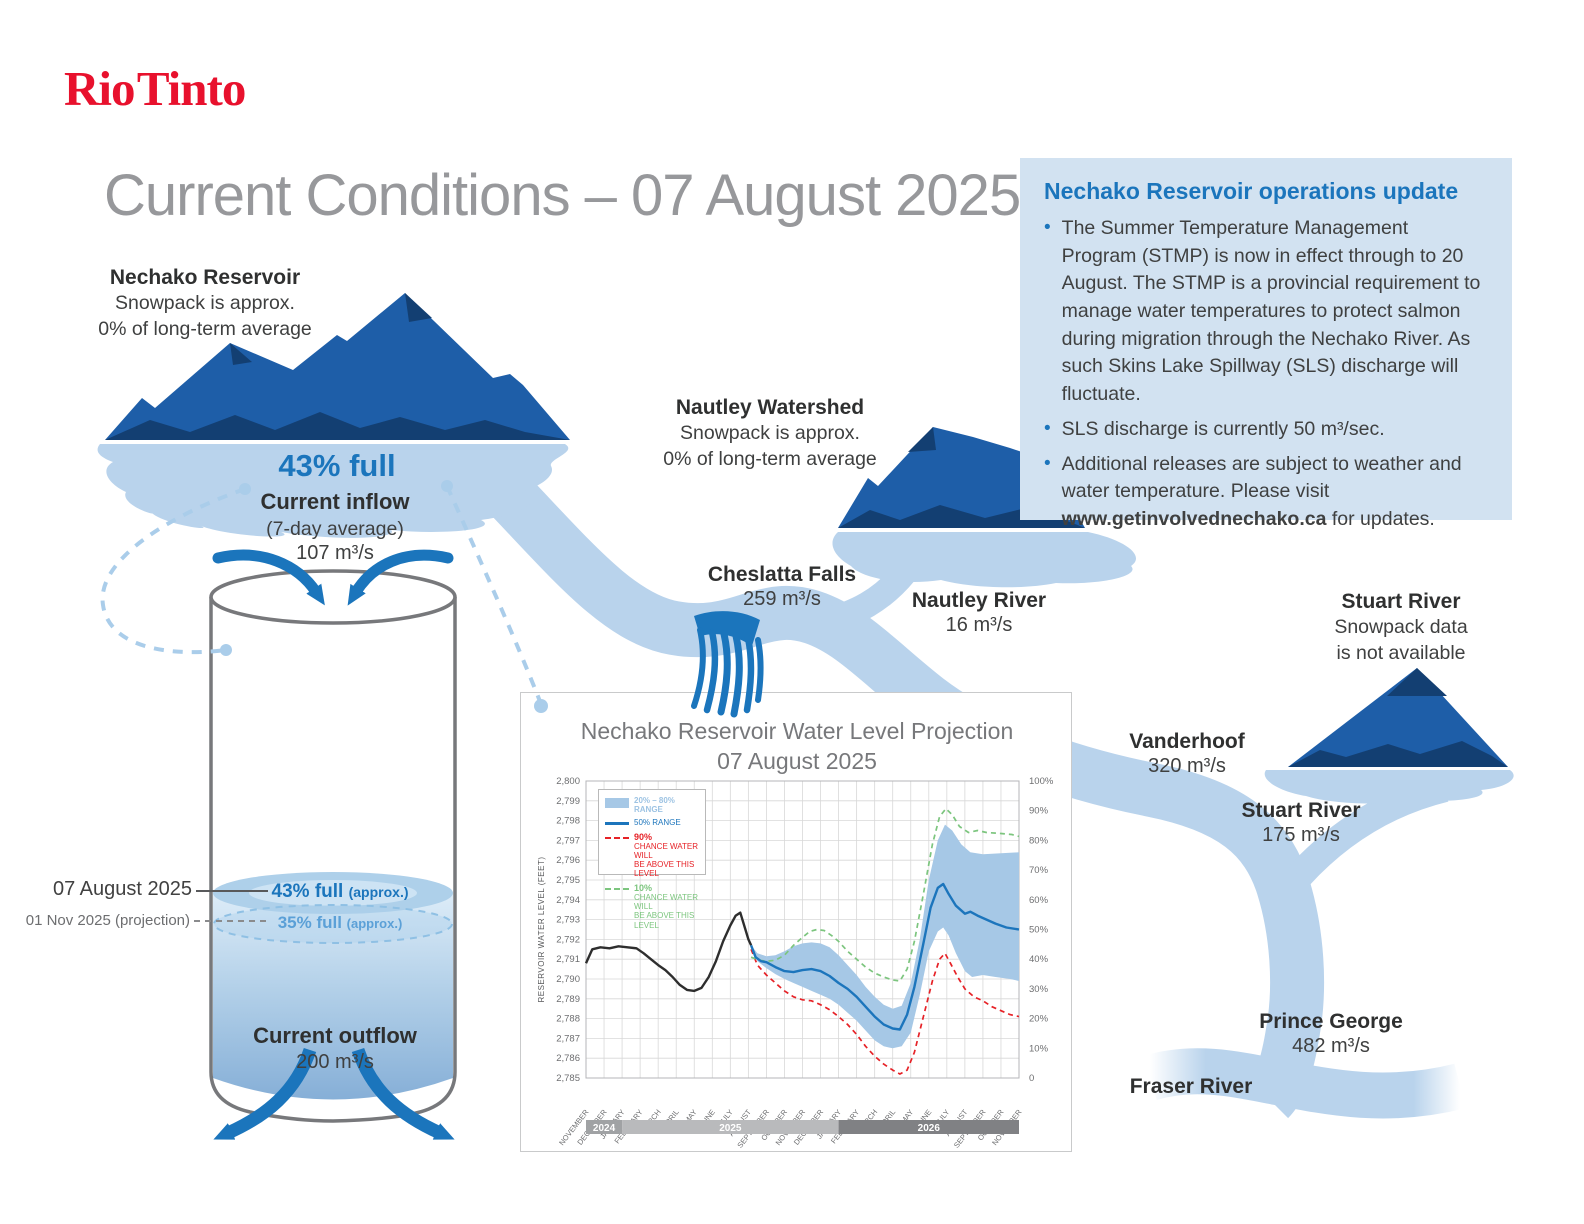  Describe the element at coordinates (643, 887) in the screenshot. I see `legend-p10-head: 10%` at that location.